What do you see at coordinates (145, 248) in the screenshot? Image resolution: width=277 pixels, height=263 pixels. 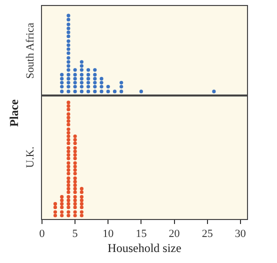 I see `x-axis-title: Household size` at bounding box center [145, 248].